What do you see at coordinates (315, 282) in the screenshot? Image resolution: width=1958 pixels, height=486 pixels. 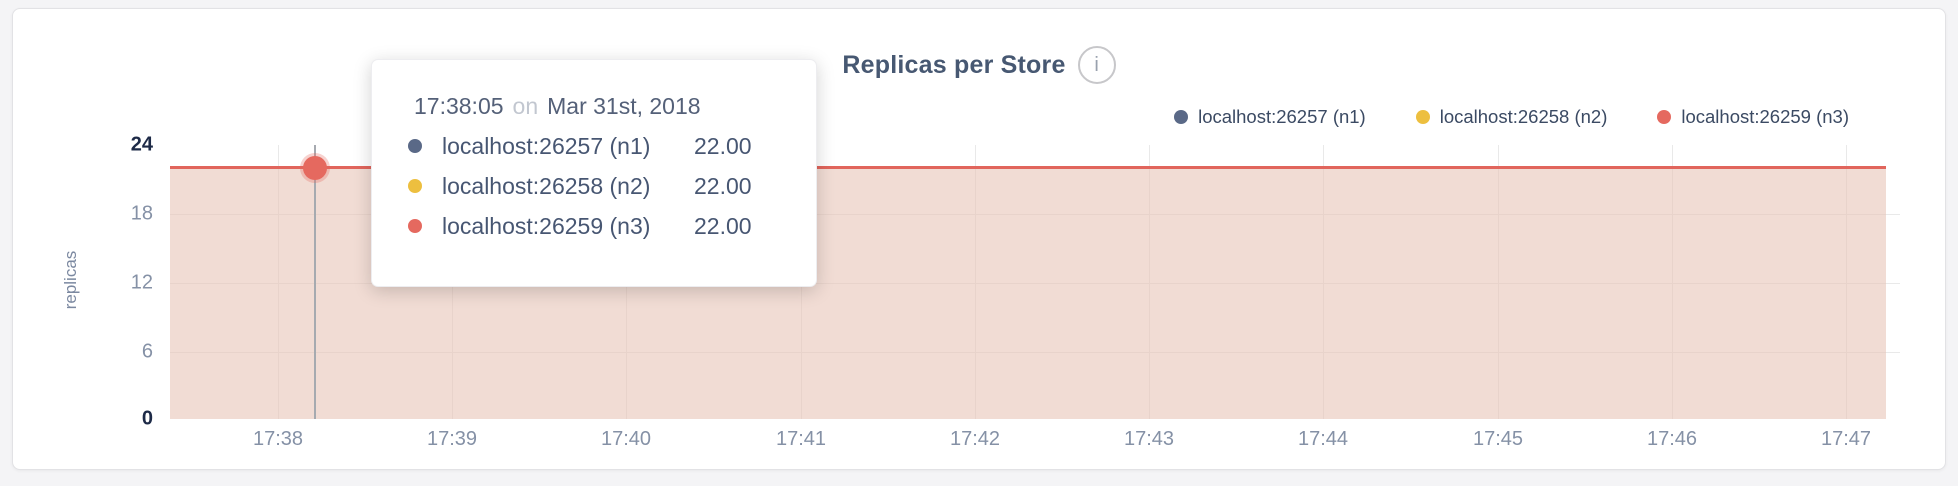 I see `hover-guideline` at bounding box center [315, 282].